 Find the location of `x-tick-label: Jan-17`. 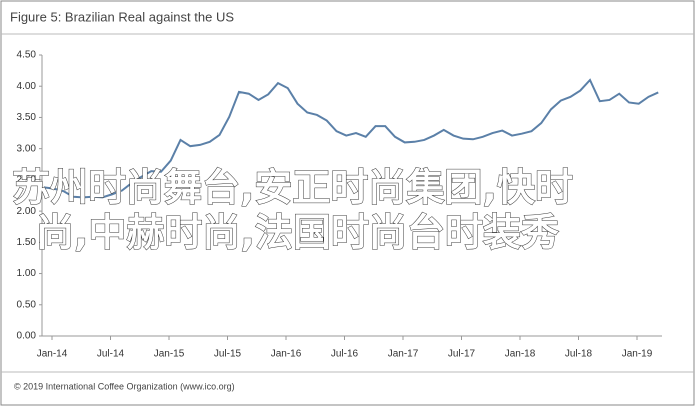

x-tick-label: Jan-17 is located at coordinates (403, 354).